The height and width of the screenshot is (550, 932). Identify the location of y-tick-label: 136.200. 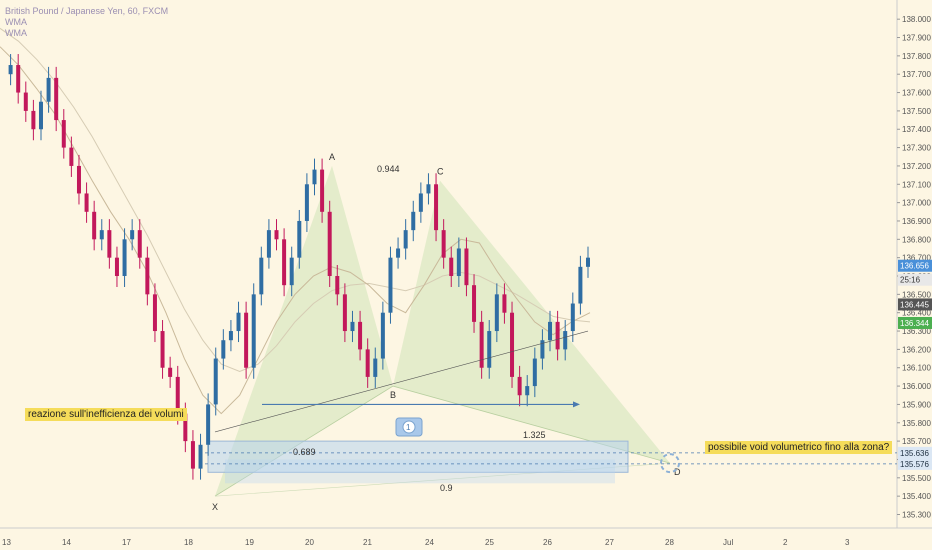
(916, 349).